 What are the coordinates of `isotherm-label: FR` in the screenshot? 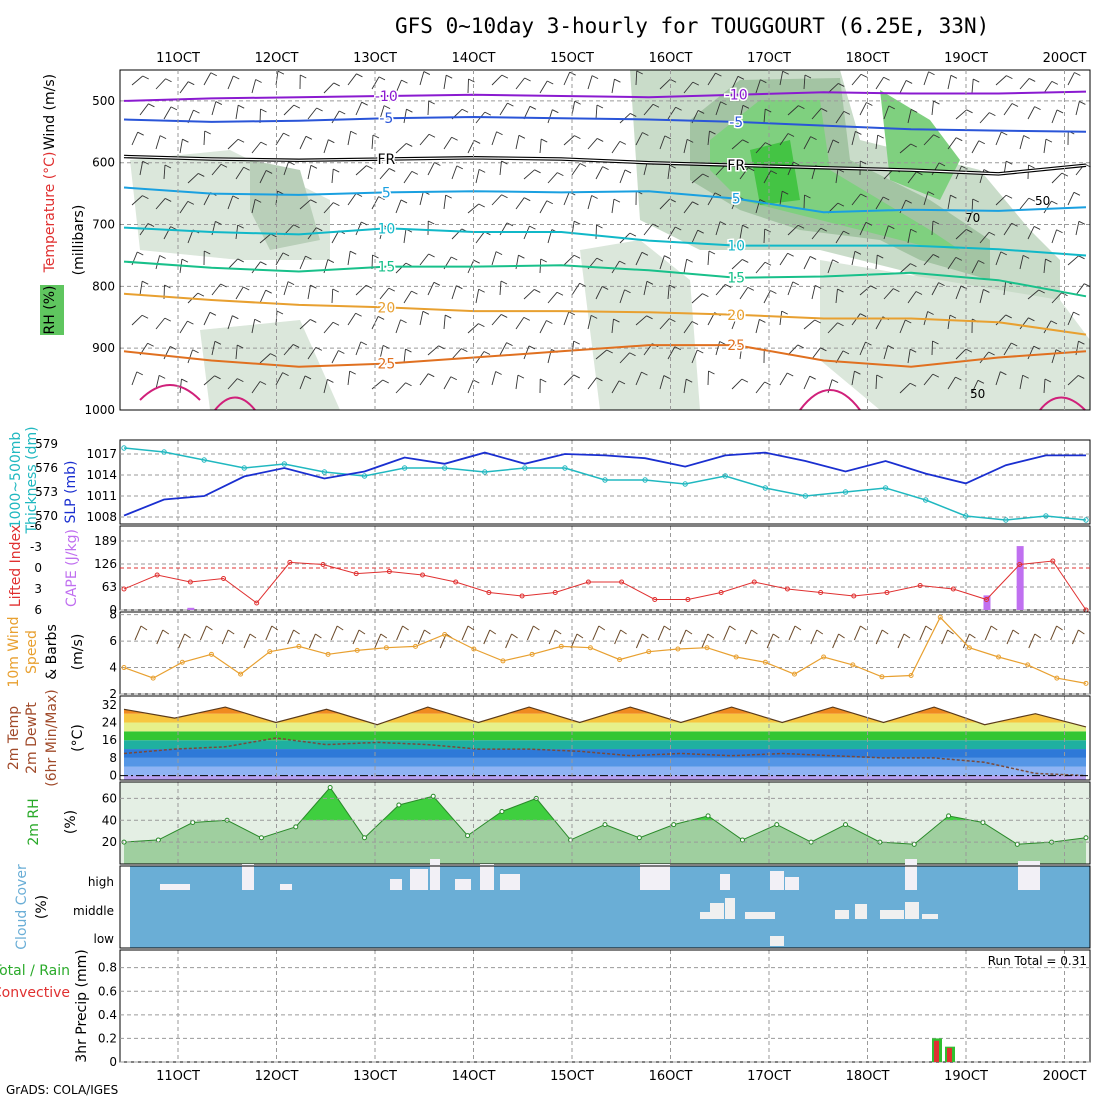 It's located at (736, 166).